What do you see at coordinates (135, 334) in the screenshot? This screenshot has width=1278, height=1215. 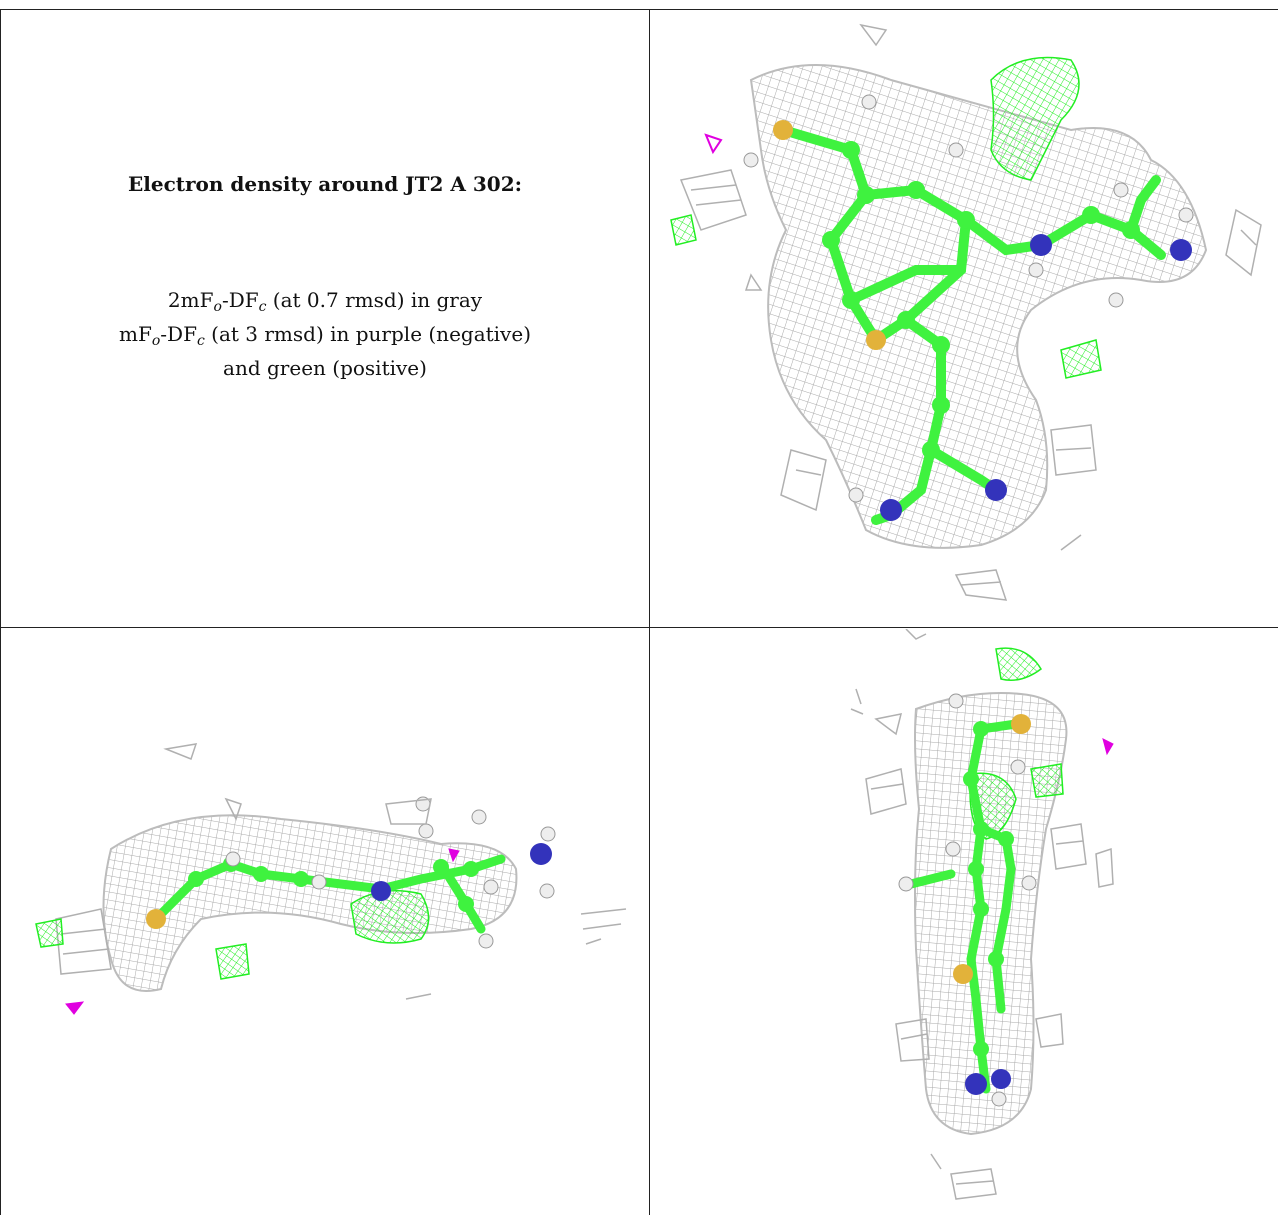 I see `caption-text: mF` at bounding box center [135, 334].